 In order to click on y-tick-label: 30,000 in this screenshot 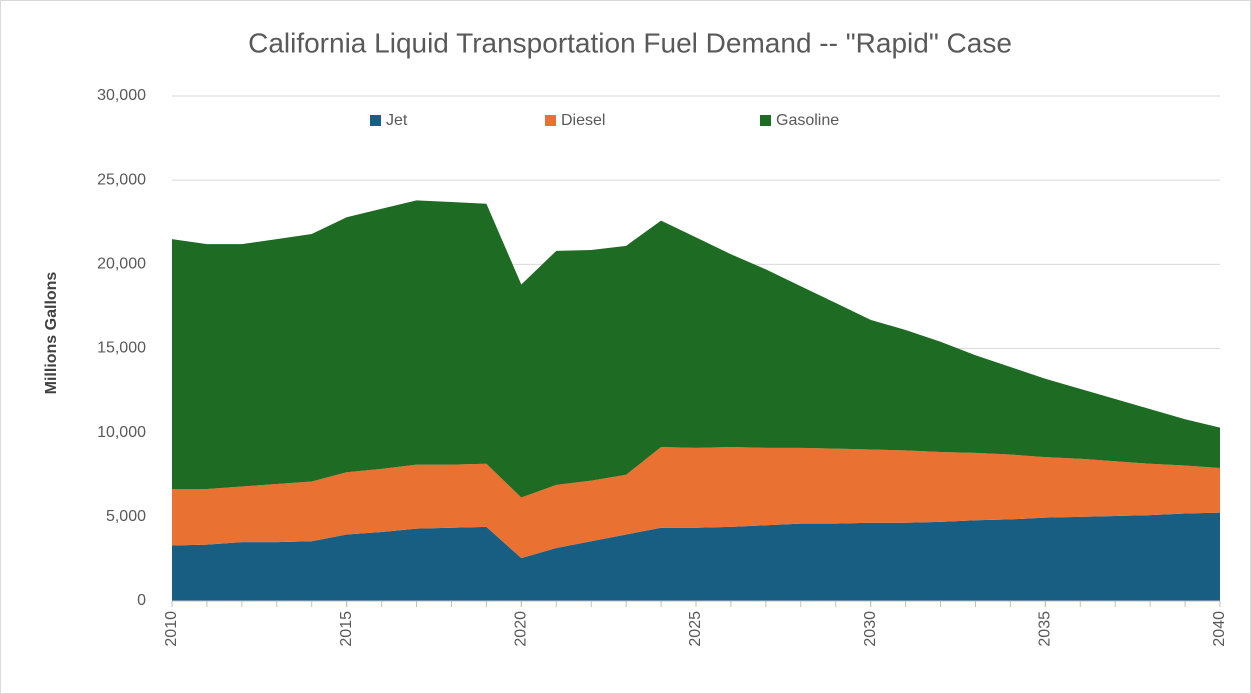, I will do `click(121, 95)`.